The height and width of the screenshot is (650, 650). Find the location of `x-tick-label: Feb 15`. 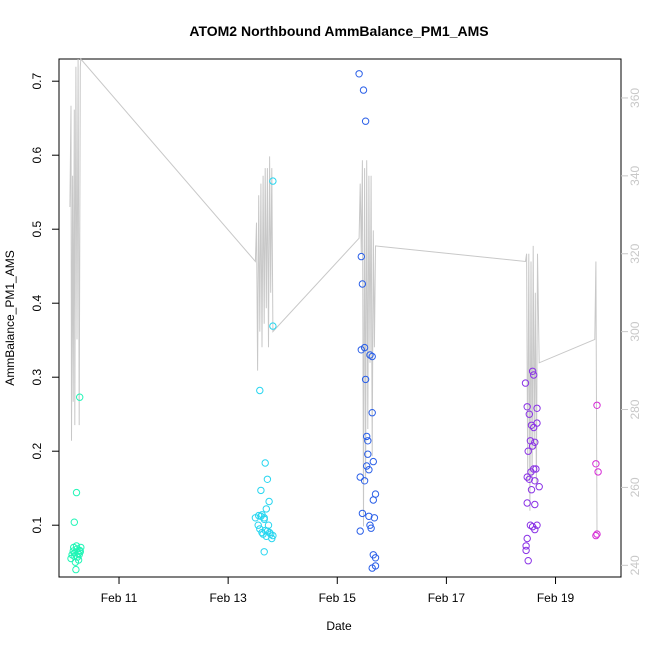

x-tick-label: Feb 15 is located at coordinates (338, 598).